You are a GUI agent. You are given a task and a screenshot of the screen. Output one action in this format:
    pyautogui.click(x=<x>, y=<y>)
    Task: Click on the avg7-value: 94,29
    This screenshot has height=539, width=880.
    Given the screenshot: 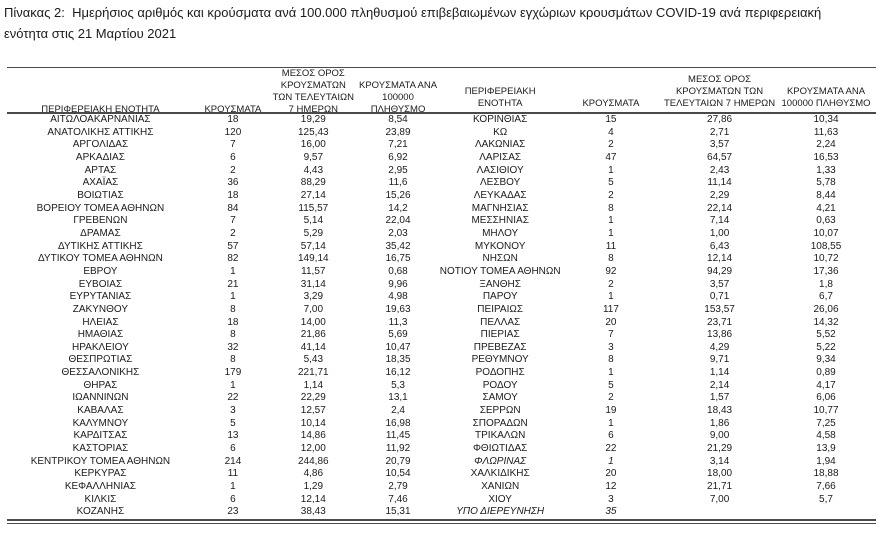 What is the action you would take?
    pyautogui.click(x=720, y=271)
    